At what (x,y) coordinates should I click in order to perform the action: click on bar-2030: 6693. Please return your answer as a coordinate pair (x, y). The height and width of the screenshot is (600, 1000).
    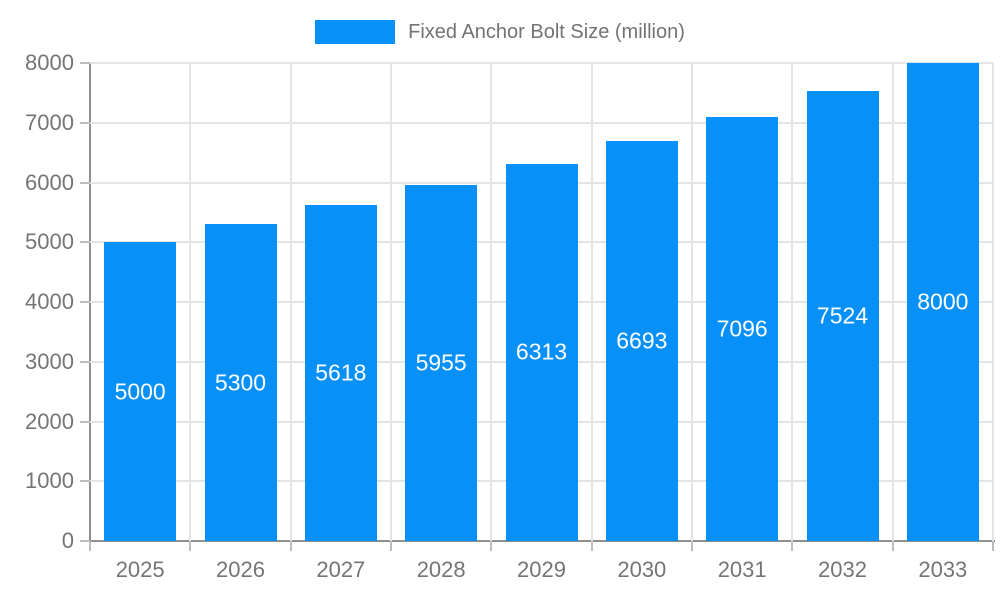
    Looking at the image, I should click on (641, 341).